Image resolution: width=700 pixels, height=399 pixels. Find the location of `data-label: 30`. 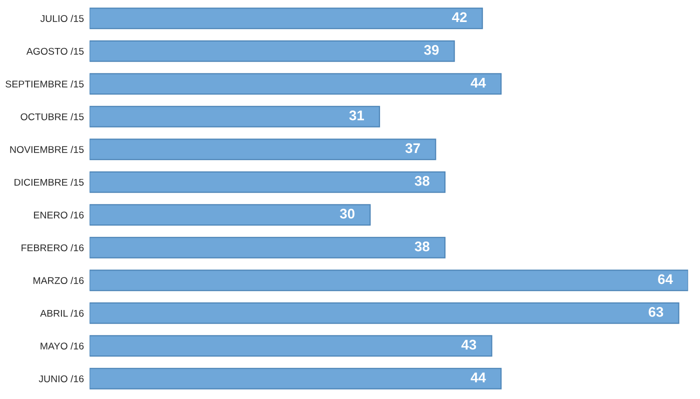

data-label: 30 is located at coordinates (347, 213).